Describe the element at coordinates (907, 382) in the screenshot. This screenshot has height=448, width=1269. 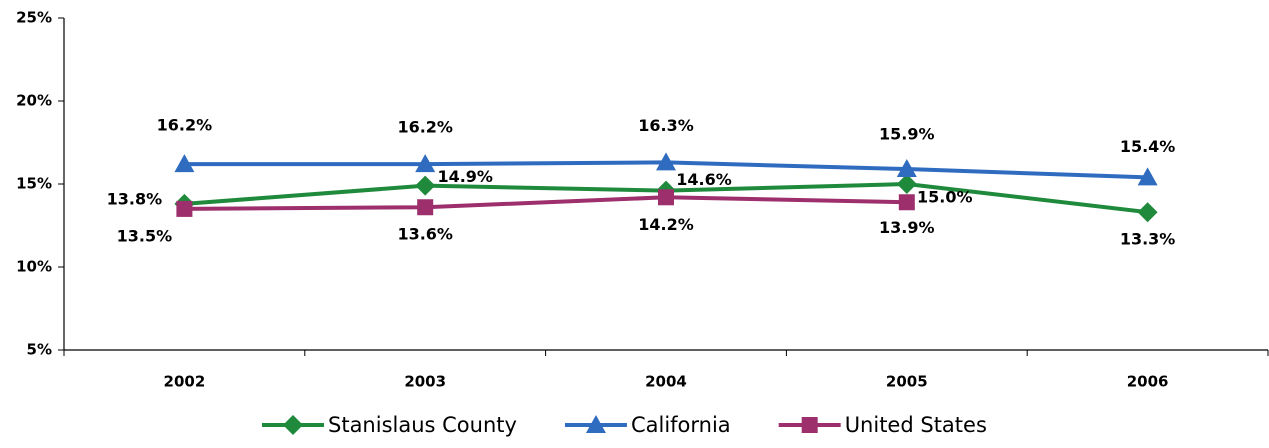
I see `x-tick-label: 2005` at that location.